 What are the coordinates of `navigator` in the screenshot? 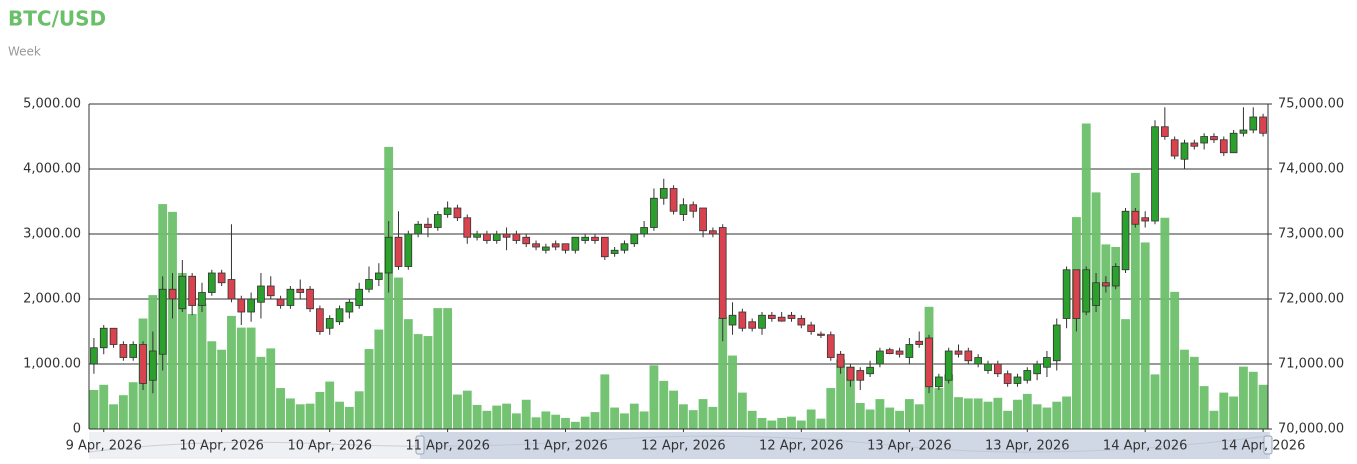 It's located at (680, 445).